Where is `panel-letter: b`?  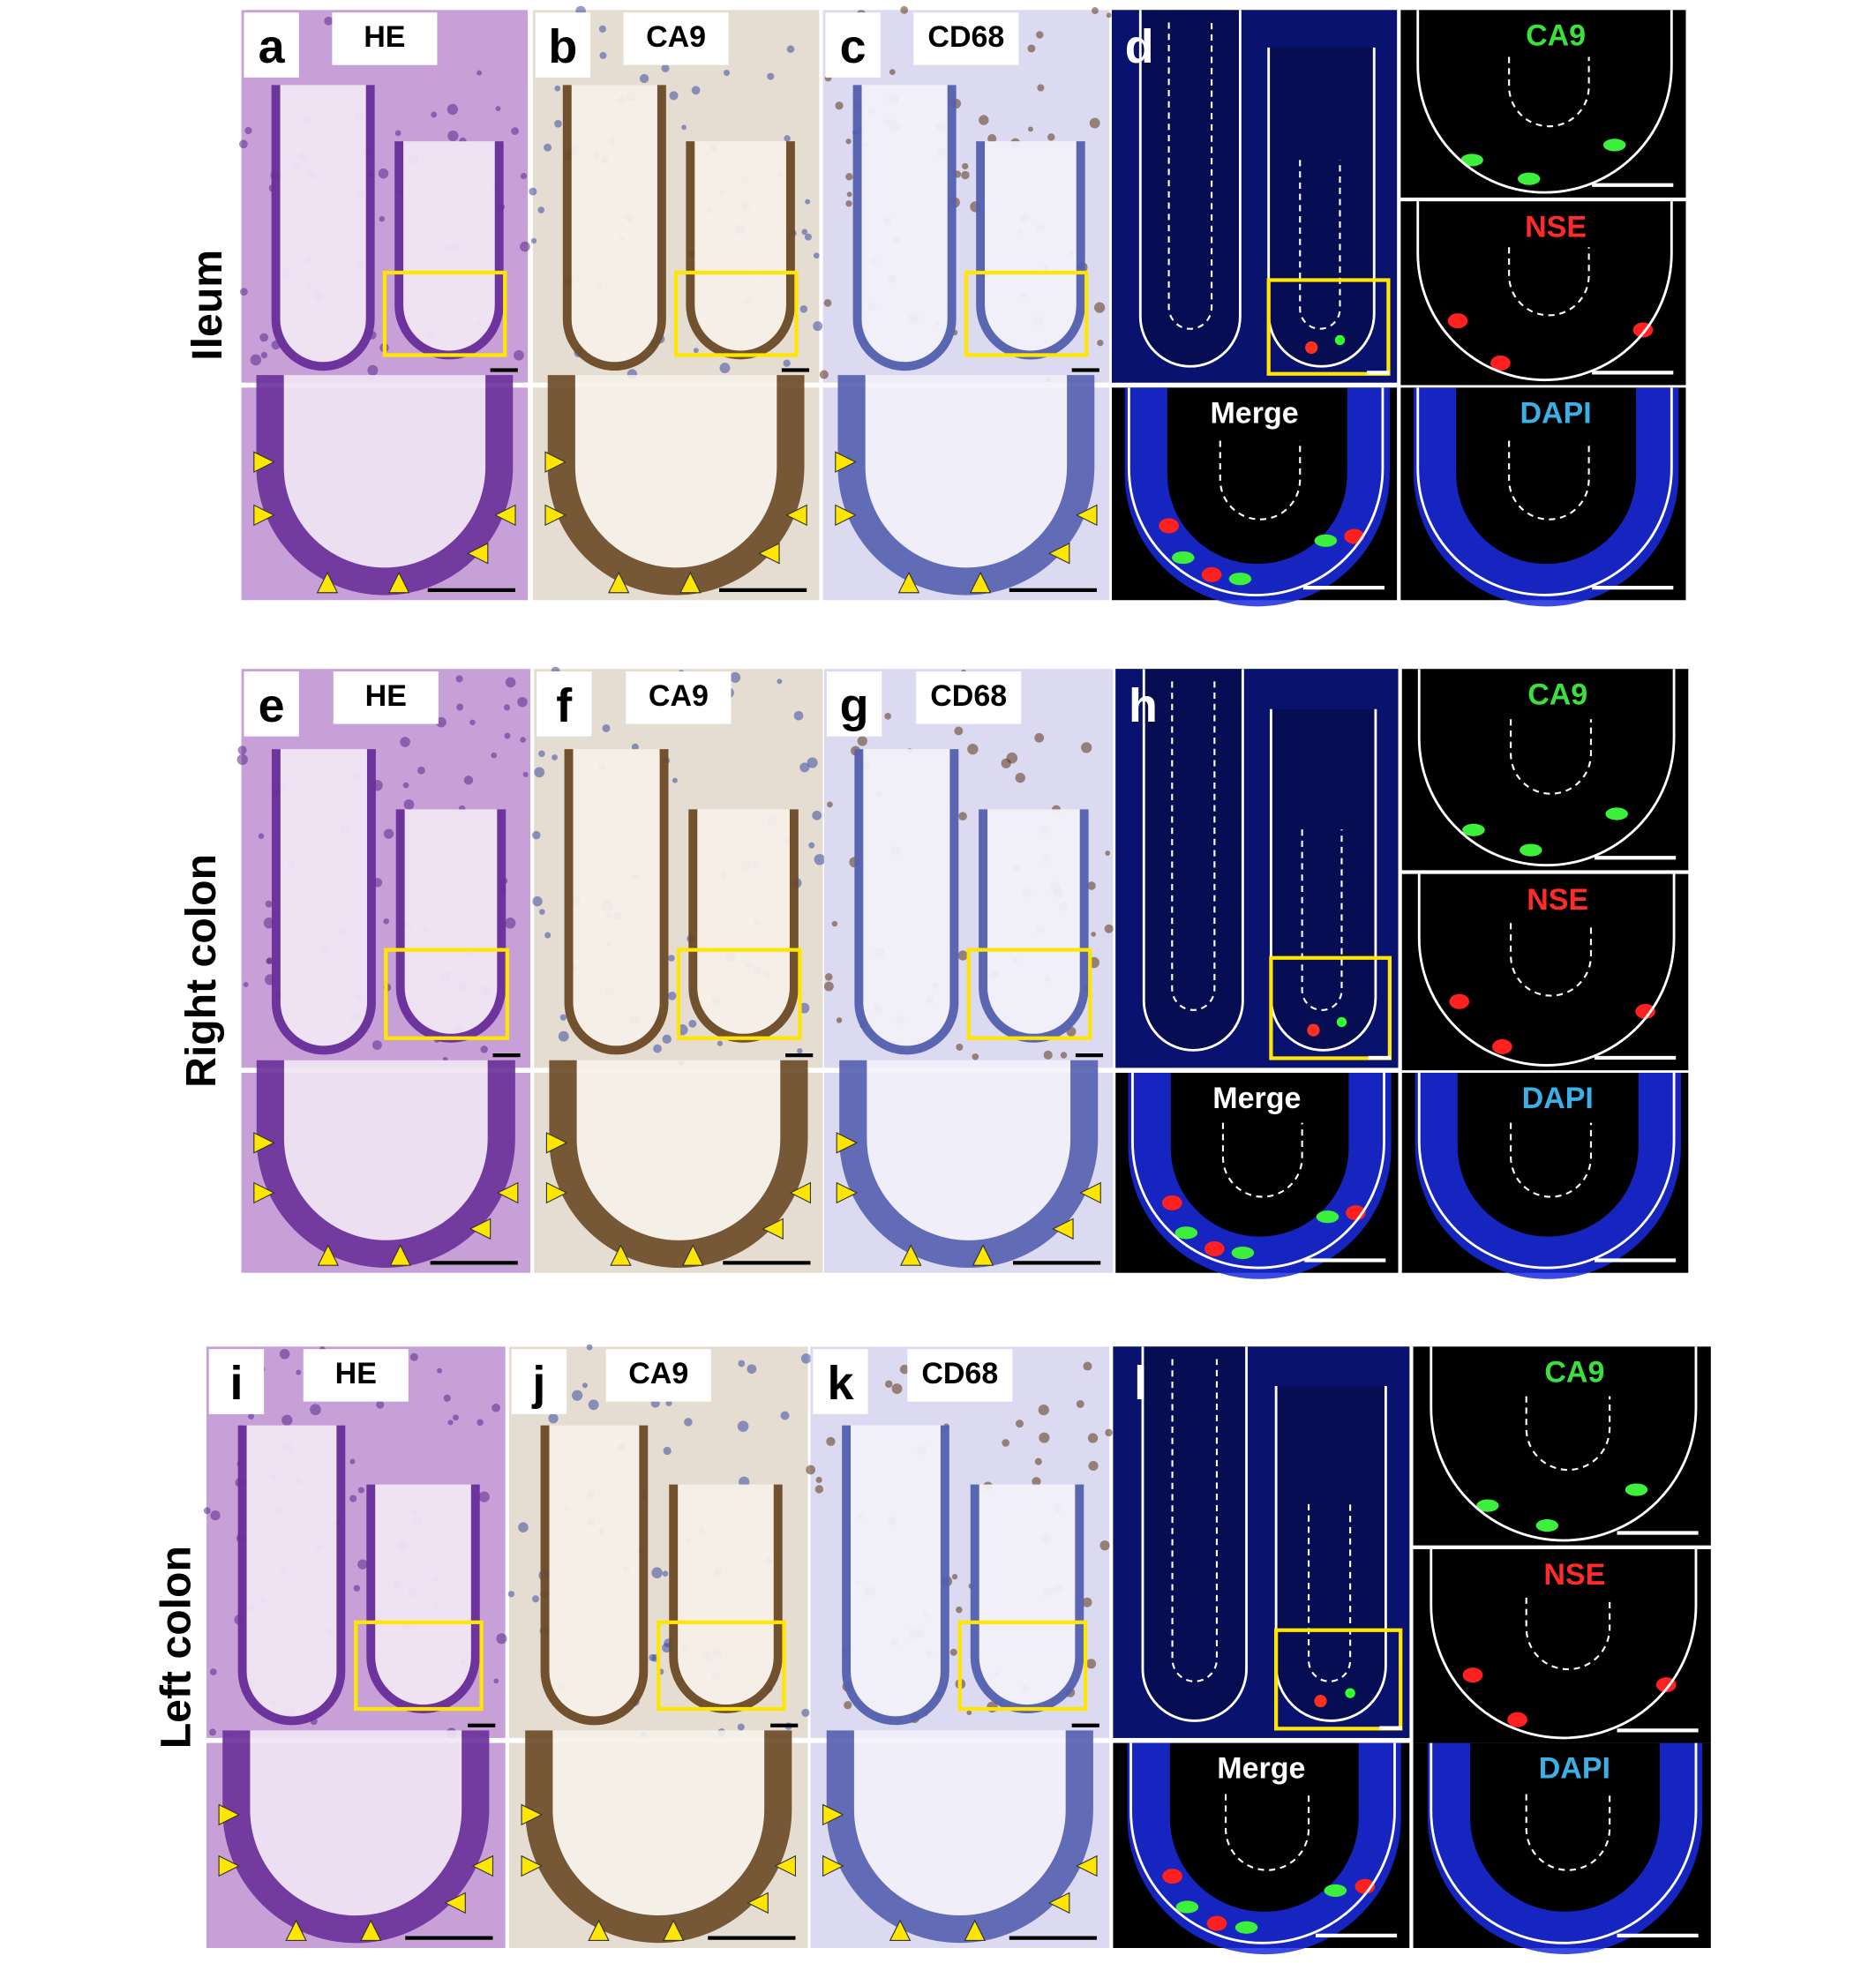 panel-letter: b is located at coordinates (562, 46).